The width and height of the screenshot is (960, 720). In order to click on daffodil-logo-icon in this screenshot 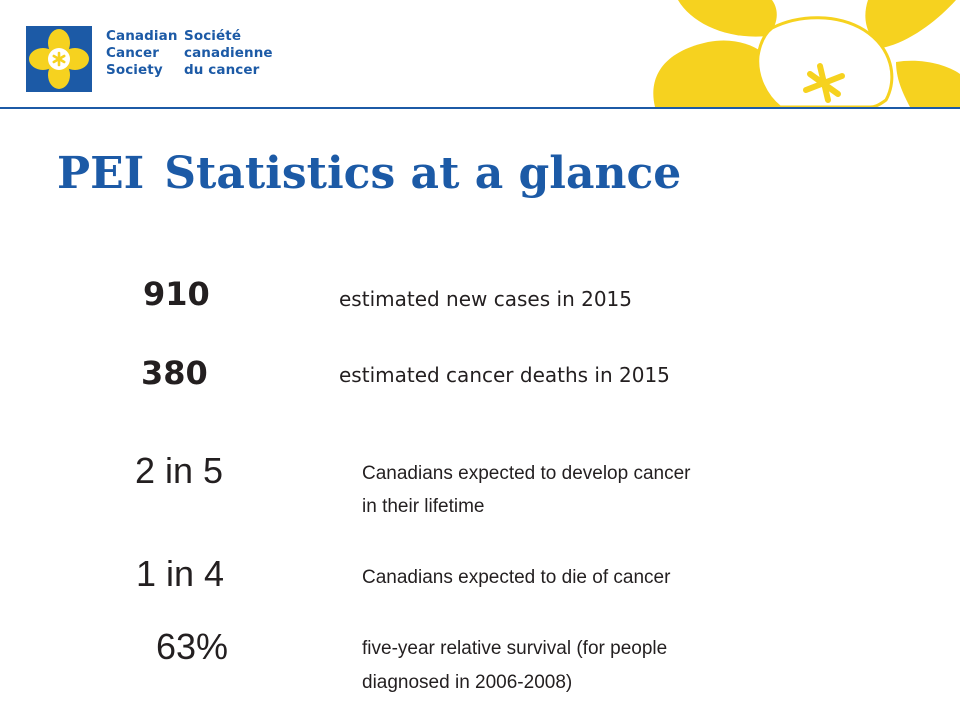, I will do `click(59, 59)`.